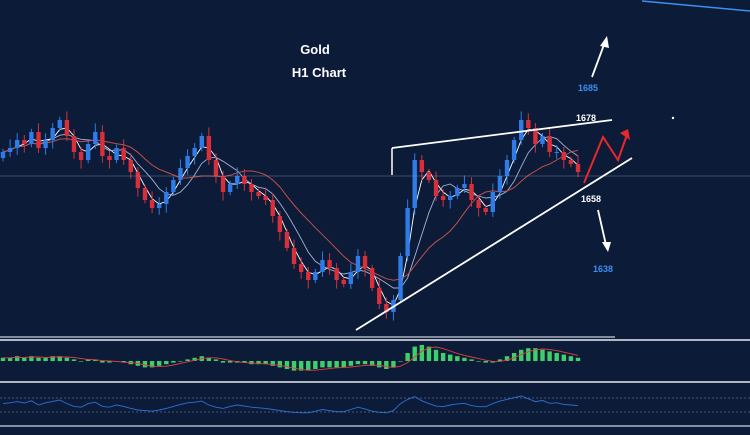 The image size is (750, 435). What do you see at coordinates (290, 379) in the screenshot?
I see `indicator-panels` at bounding box center [290, 379].